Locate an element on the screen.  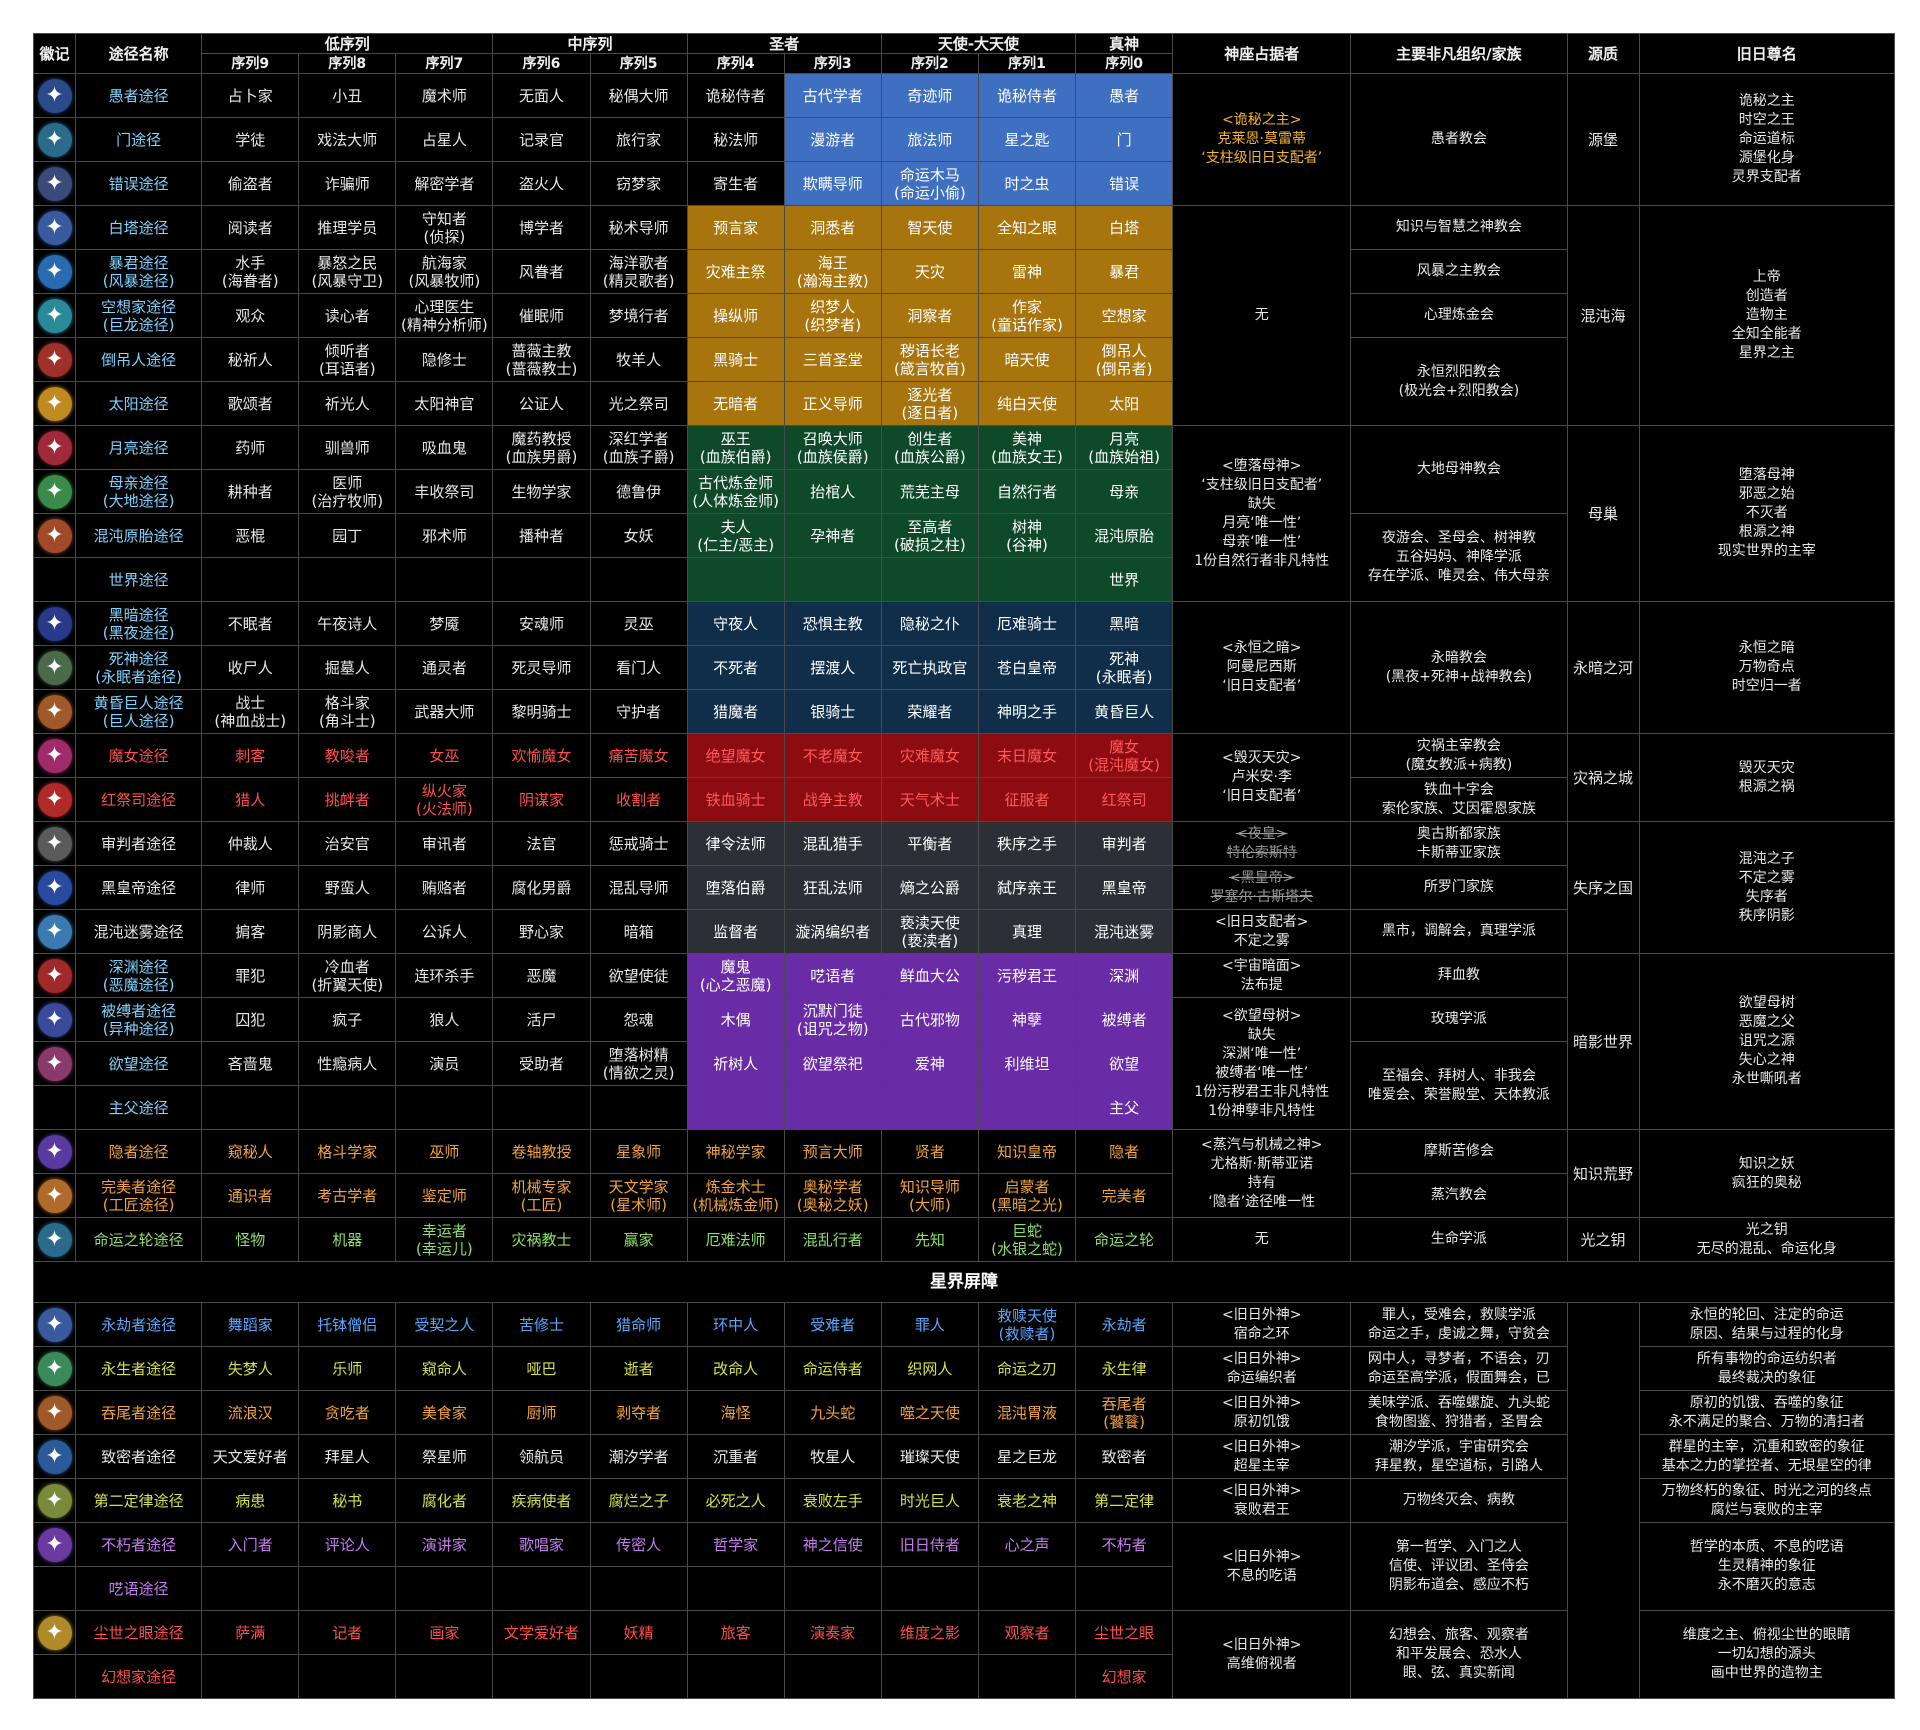
pathway-name: 欲望途径 is located at coordinates (139, 1063).